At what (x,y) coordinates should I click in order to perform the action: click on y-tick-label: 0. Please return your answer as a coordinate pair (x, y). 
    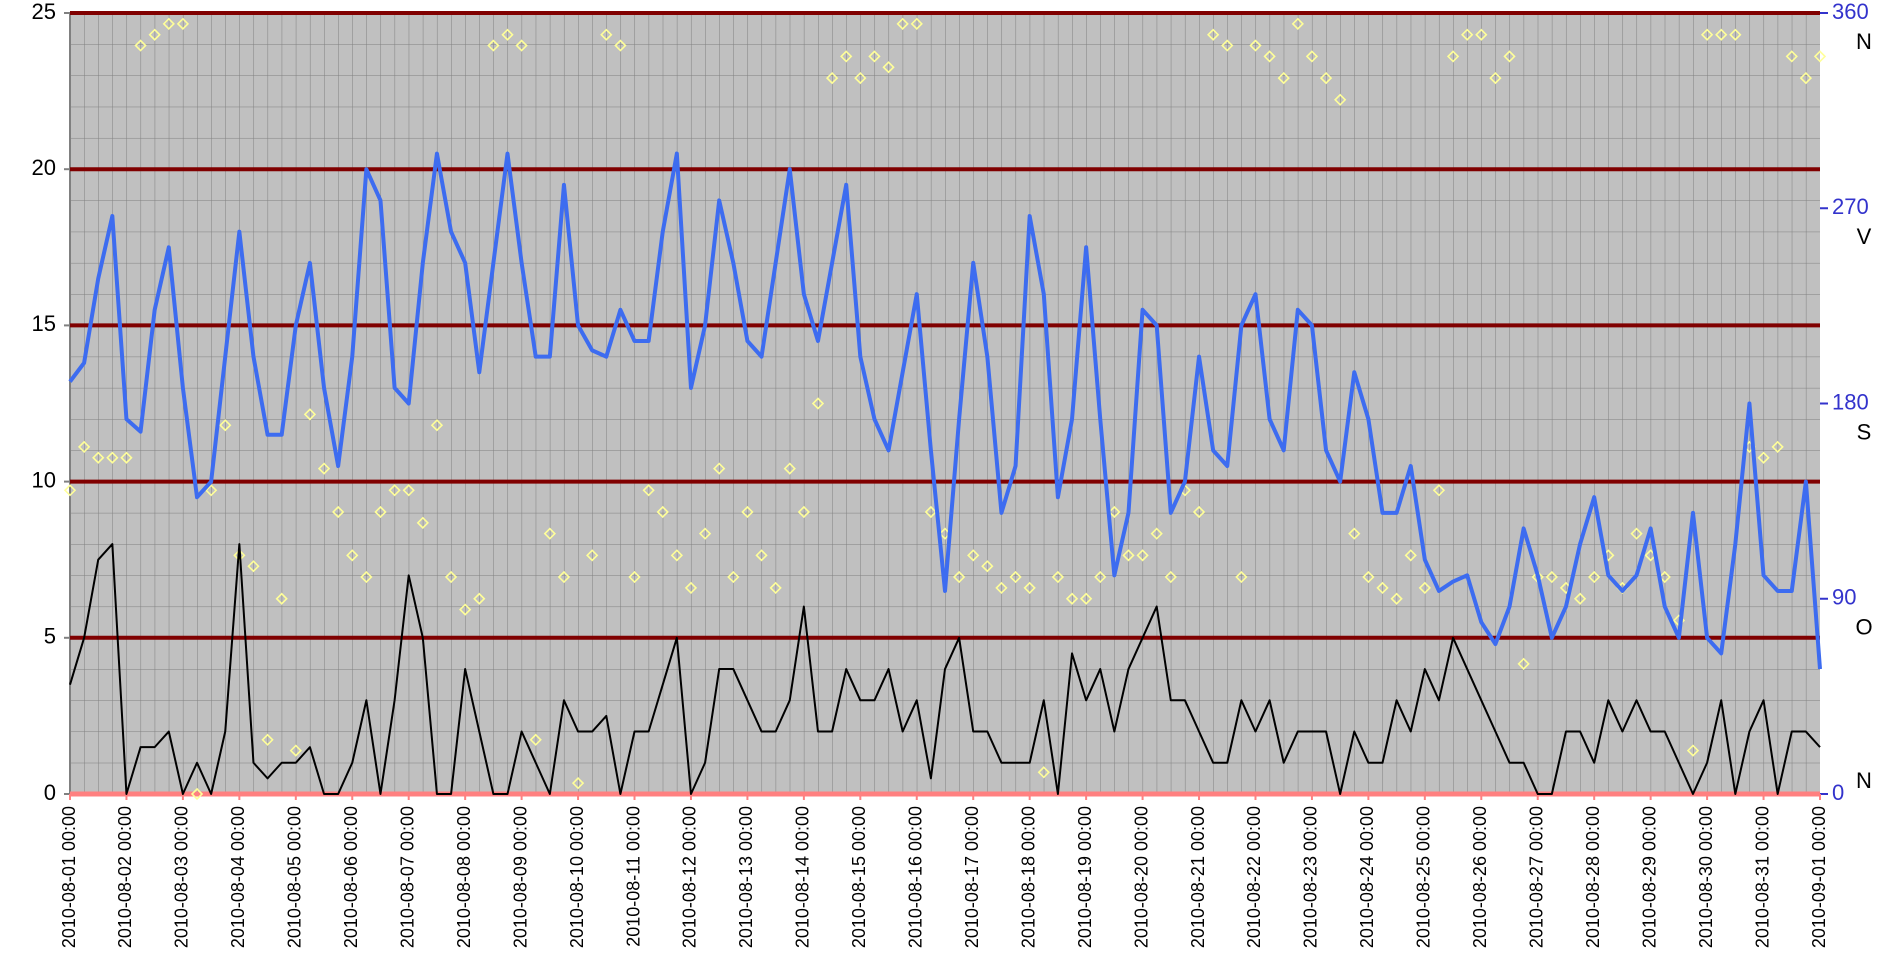
    Looking at the image, I should click on (50, 792).